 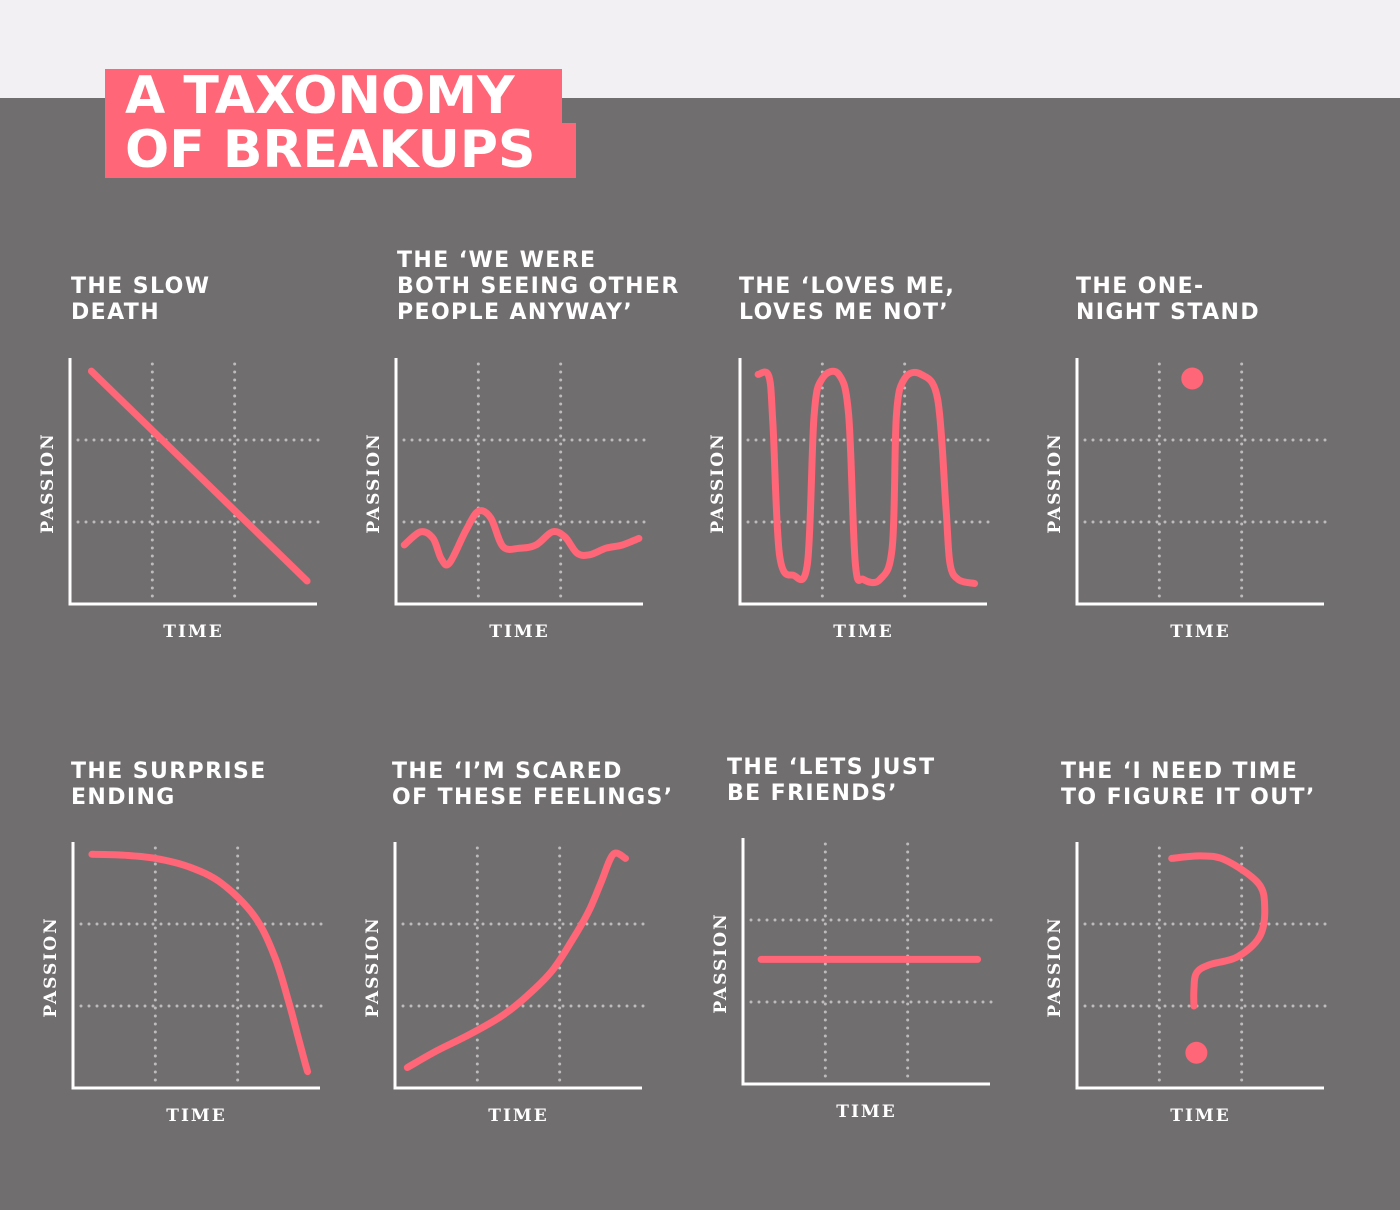 I want to click on chart-one-night-stand: TIME PASSION, so click(x=1189, y=499).